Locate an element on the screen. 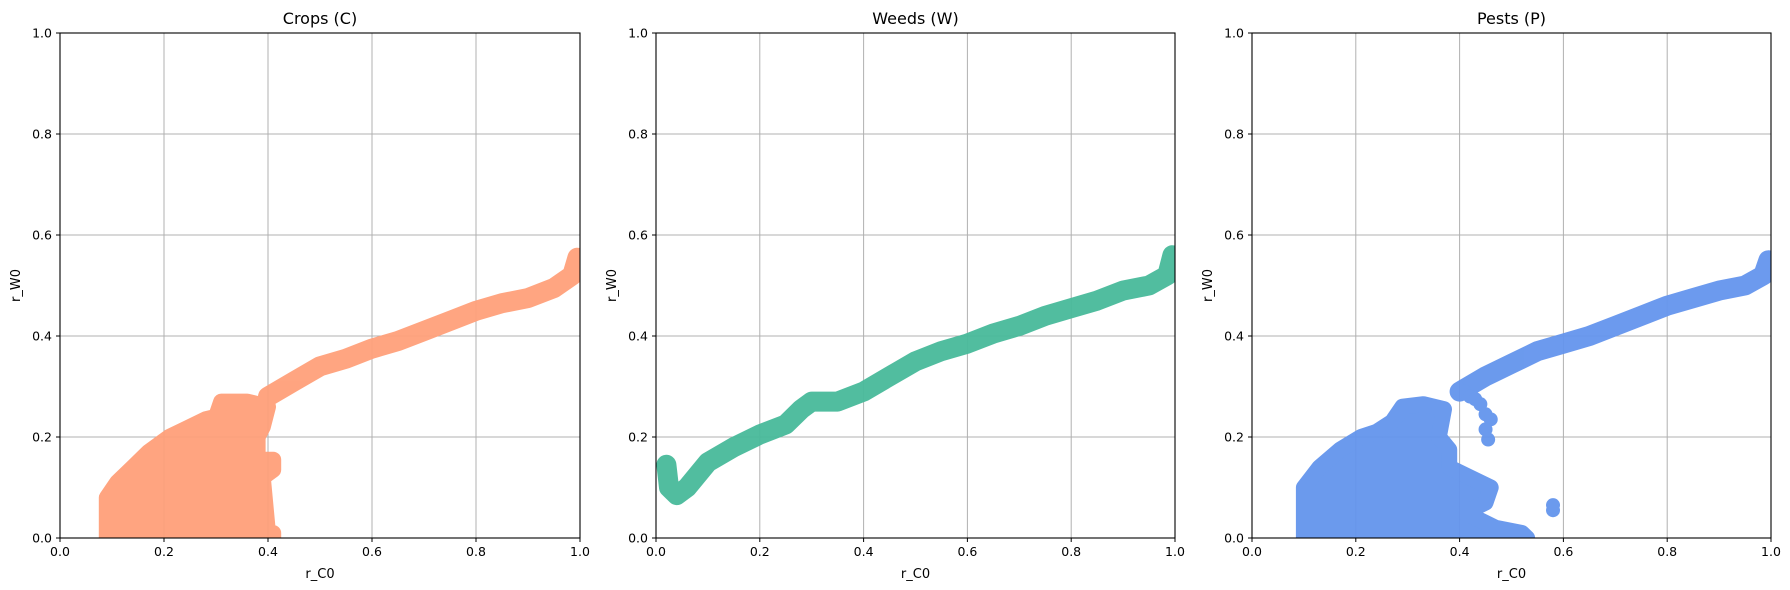 This screenshot has height=590, width=1790. chart-title: Crops (C) is located at coordinates (320, 18).